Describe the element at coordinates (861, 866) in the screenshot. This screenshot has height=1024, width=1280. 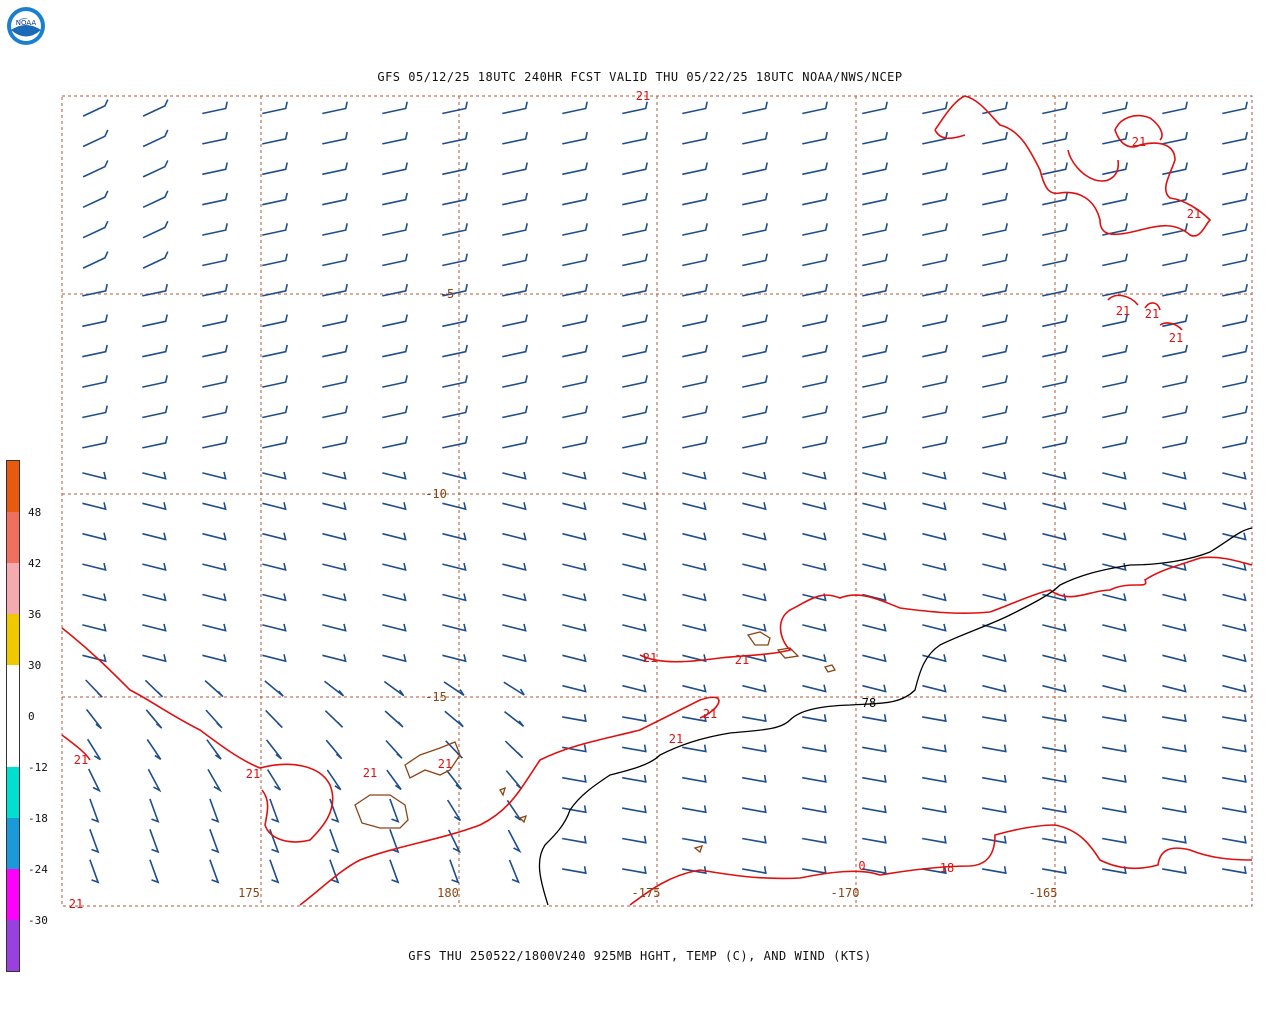
I see `height-contour-label: 0` at that location.